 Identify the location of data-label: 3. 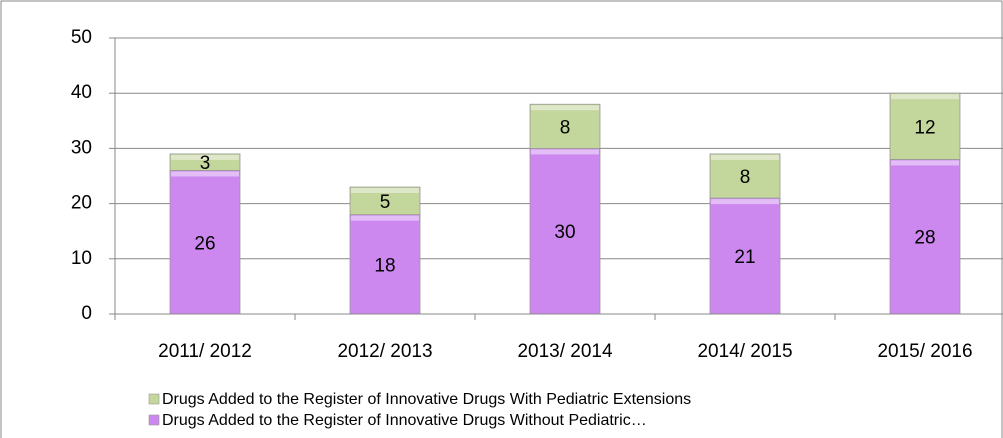
(205, 163).